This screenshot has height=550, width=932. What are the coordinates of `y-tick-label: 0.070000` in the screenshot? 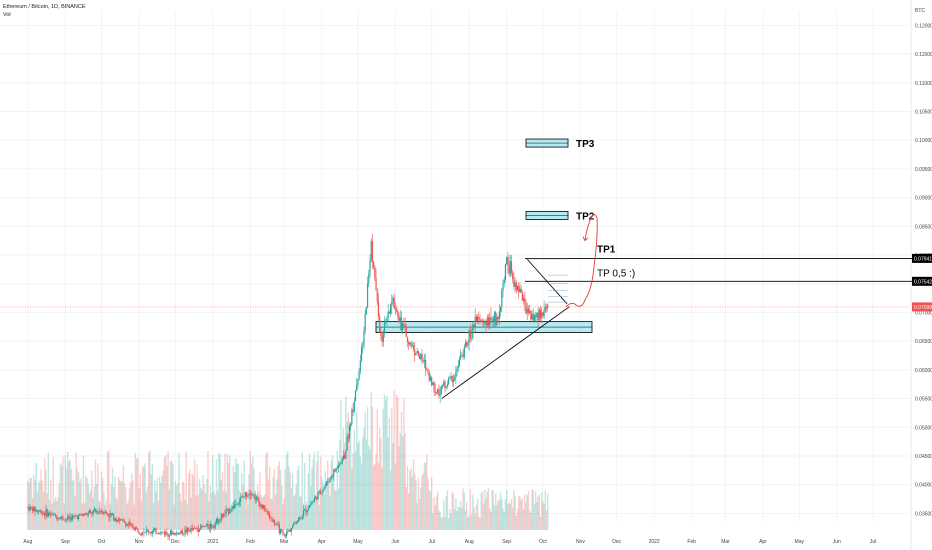 It's located at (923, 313).